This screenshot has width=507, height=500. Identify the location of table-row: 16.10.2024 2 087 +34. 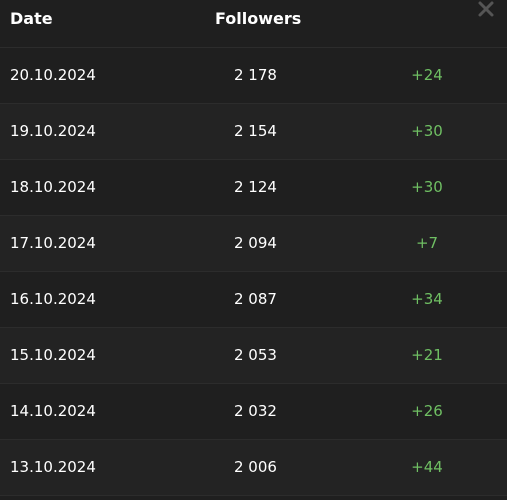
(253, 300).